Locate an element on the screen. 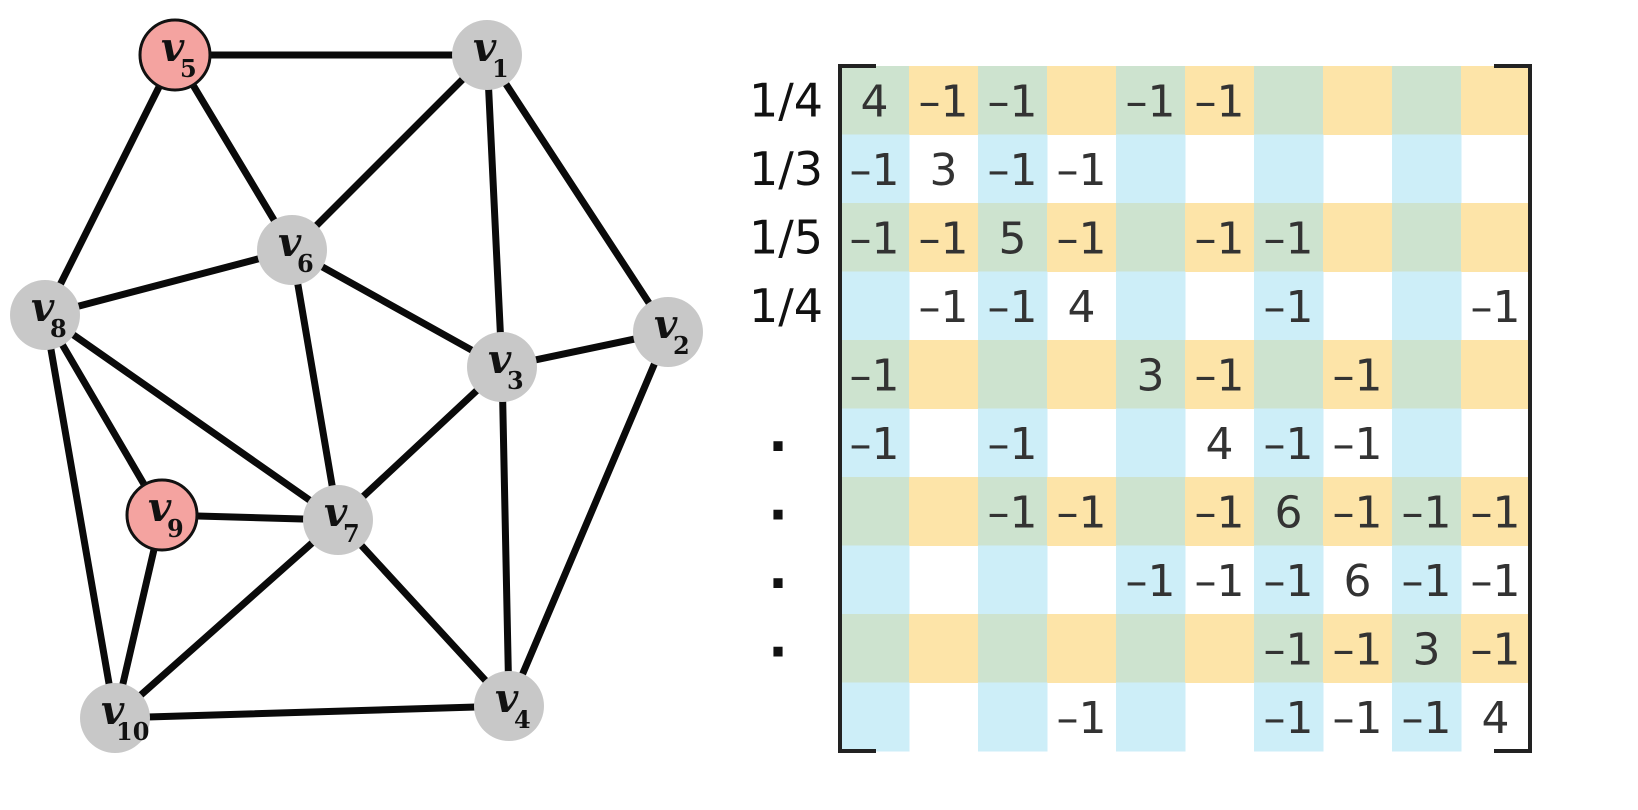 This screenshot has height=810, width=1638. row-label-0: 1/4 is located at coordinates (786, 100).